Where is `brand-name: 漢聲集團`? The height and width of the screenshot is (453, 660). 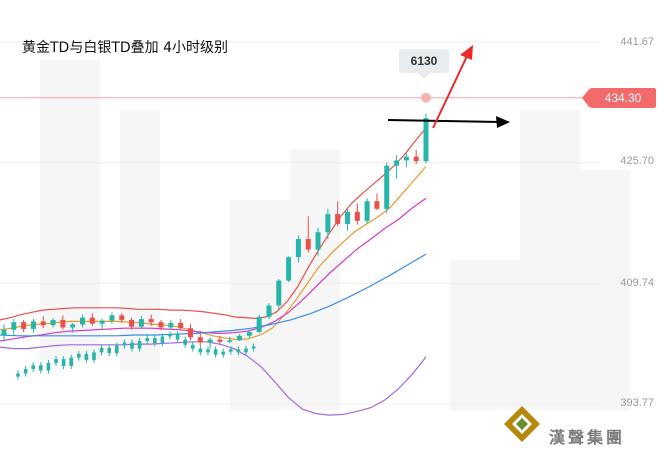 brand-name: 漢聲集團 is located at coordinates (587, 437).